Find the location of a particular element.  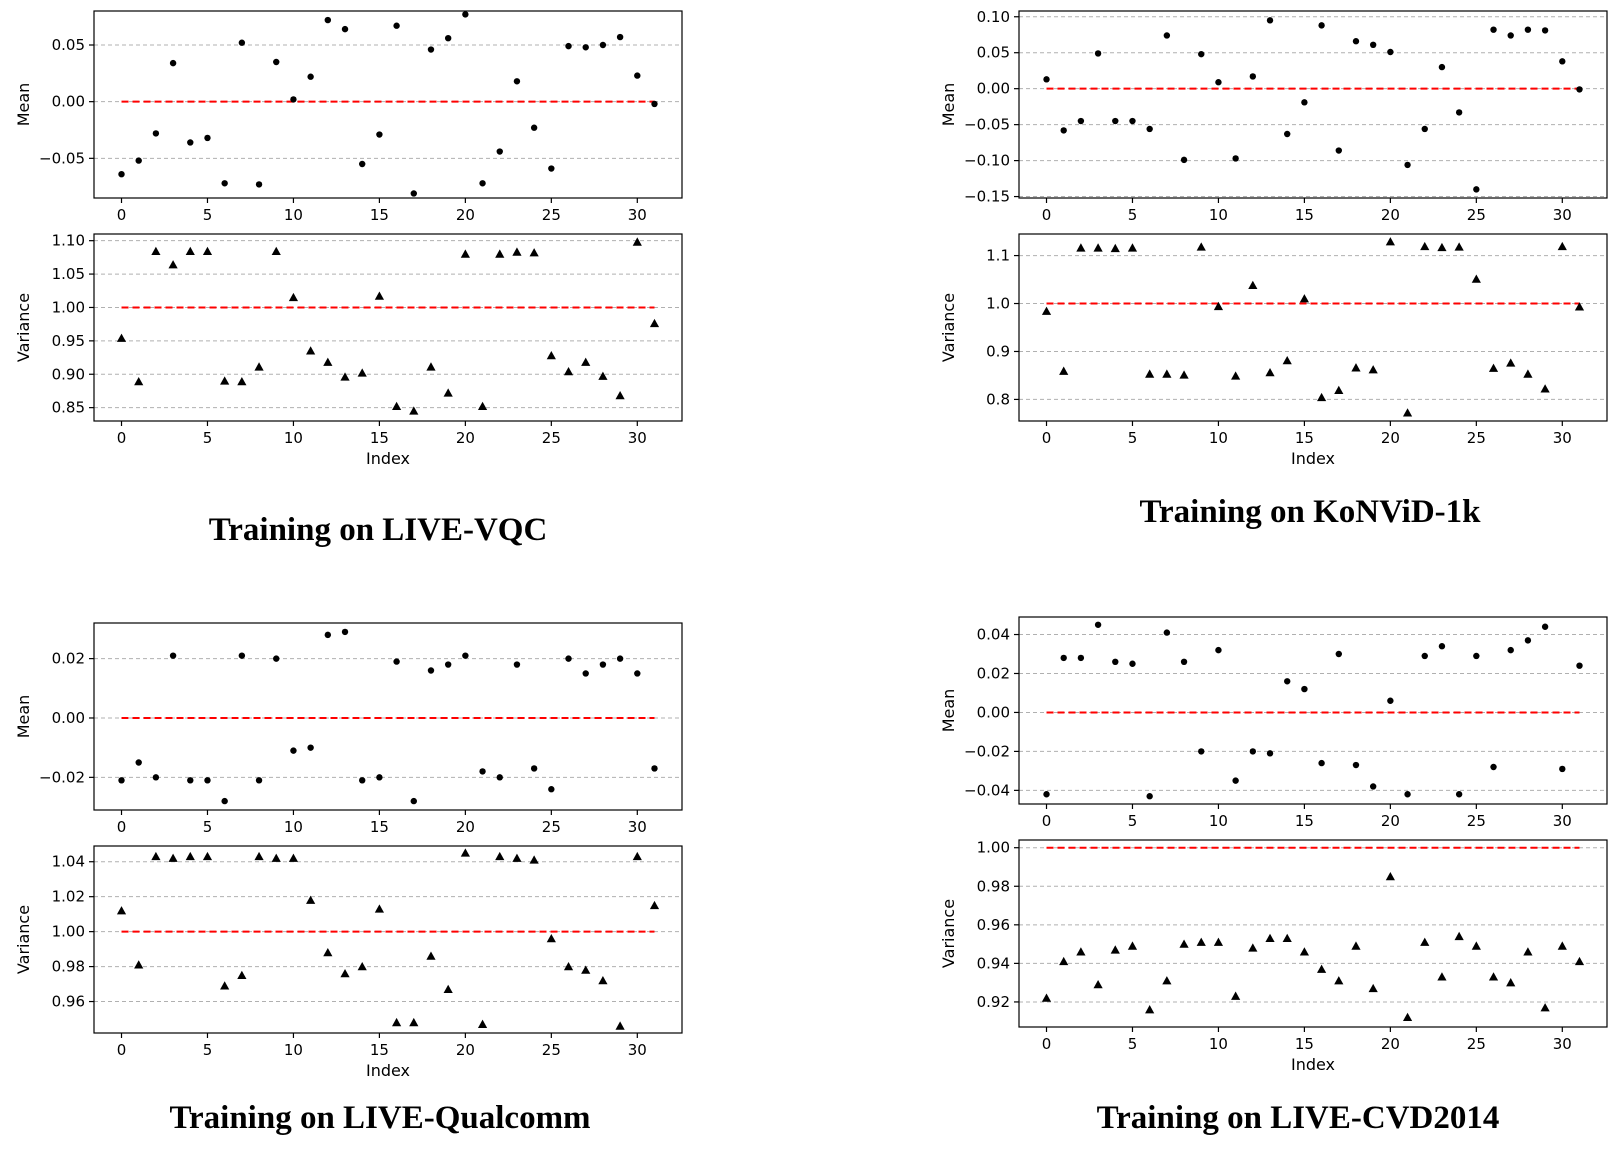

panel-4-x-tick-label-5: 25 is located at coordinates (1476, 438).